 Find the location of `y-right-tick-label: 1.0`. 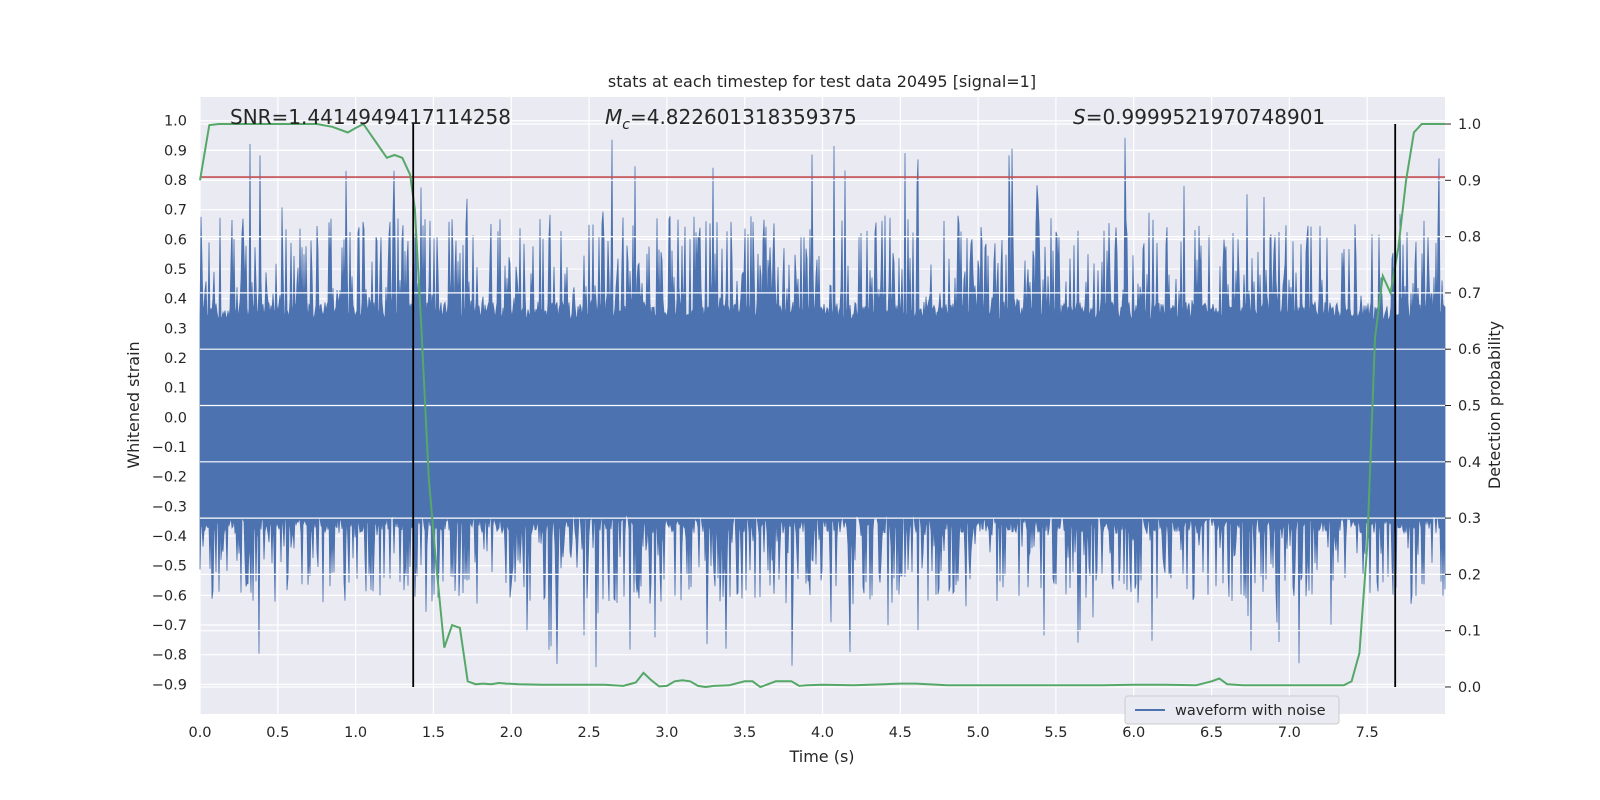

y-right-tick-label: 1.0 is located at coordinates (1469, 125).